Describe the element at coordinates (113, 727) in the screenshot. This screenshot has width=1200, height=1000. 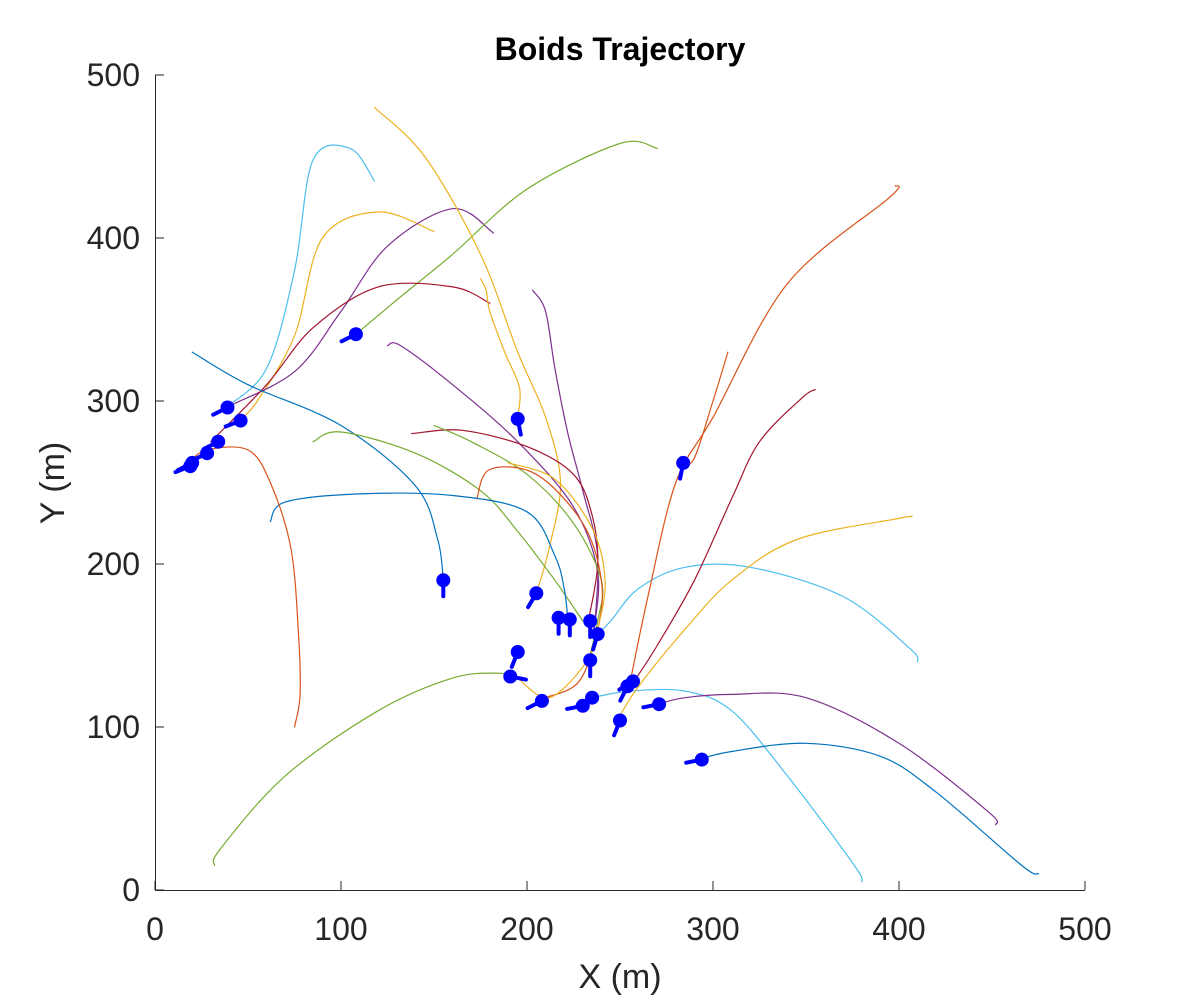
I see `y-tick-label: 100` at that location.